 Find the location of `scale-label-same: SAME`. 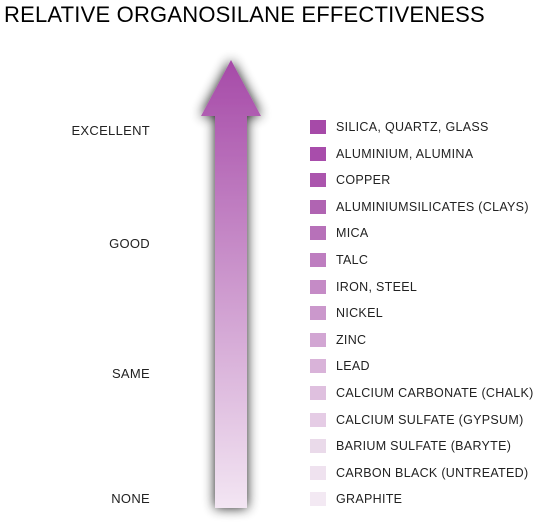

scale-label-same: SAME is located at coordinates (130, 373).